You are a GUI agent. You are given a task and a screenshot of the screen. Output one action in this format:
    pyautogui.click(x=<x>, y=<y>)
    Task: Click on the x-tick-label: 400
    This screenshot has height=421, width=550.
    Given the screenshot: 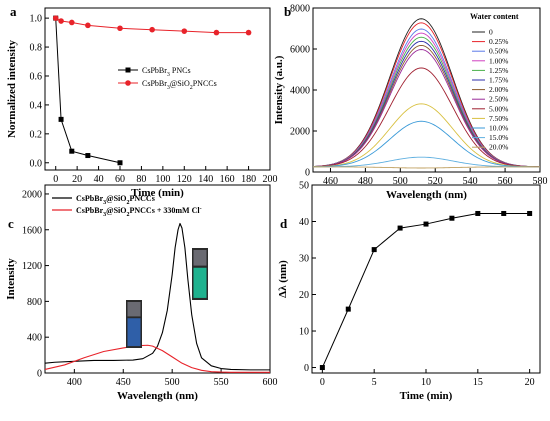 What is the action you would take?
    pyautogui.click(x=74, y=382)
    